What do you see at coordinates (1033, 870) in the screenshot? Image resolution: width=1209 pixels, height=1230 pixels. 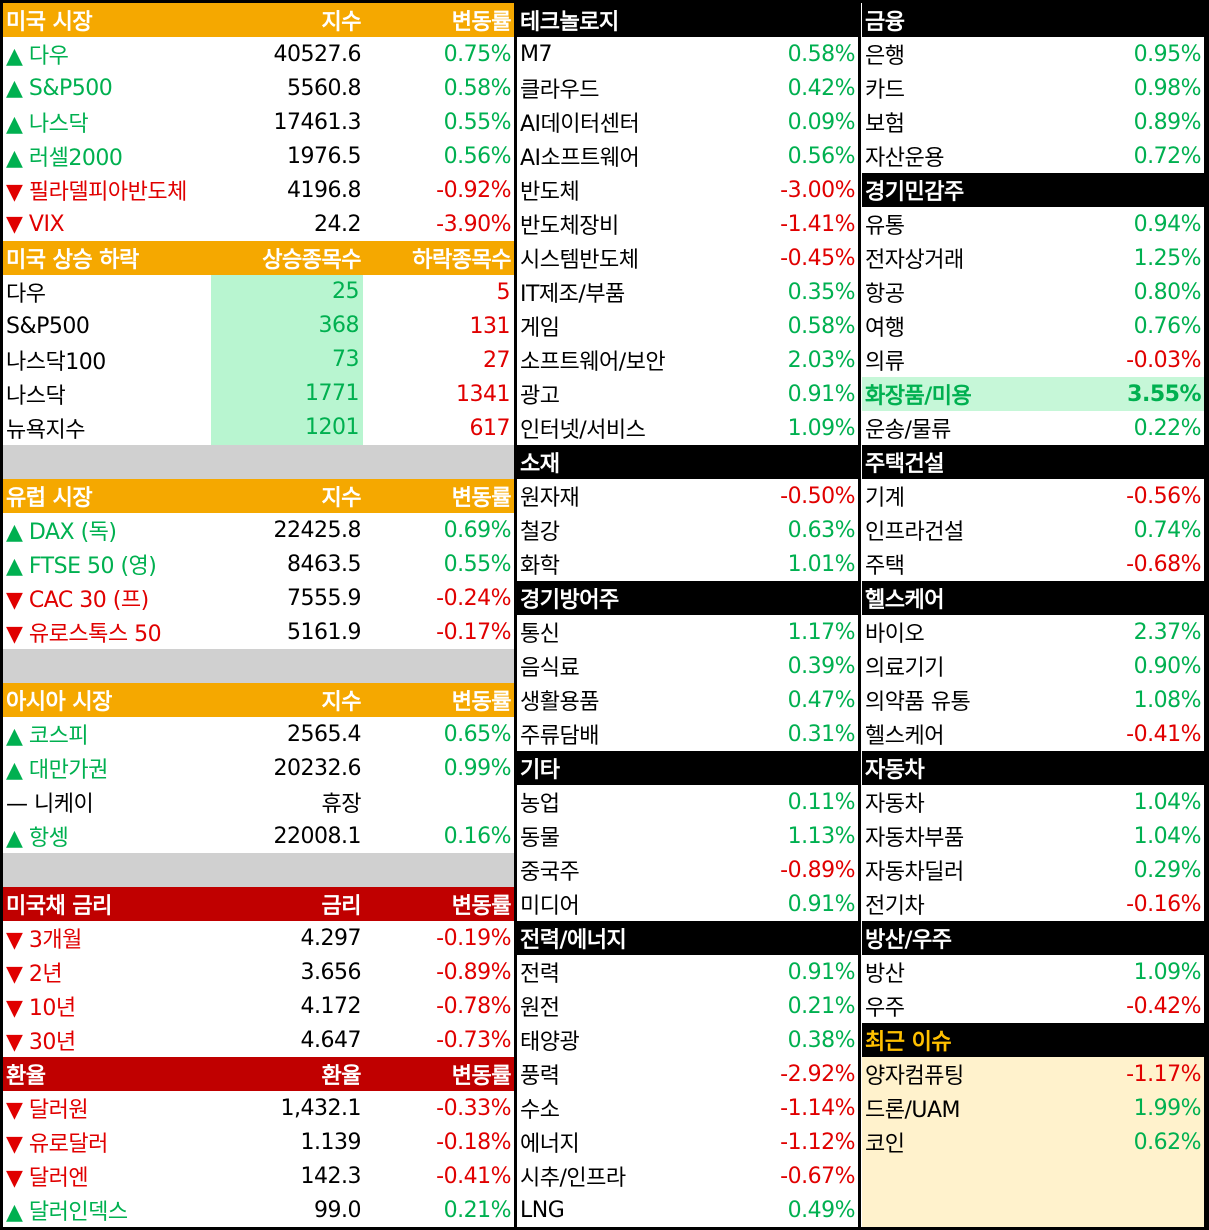 I see `sector-row: 자동차딜러 0.29%` at bounding box center [1033, 870].